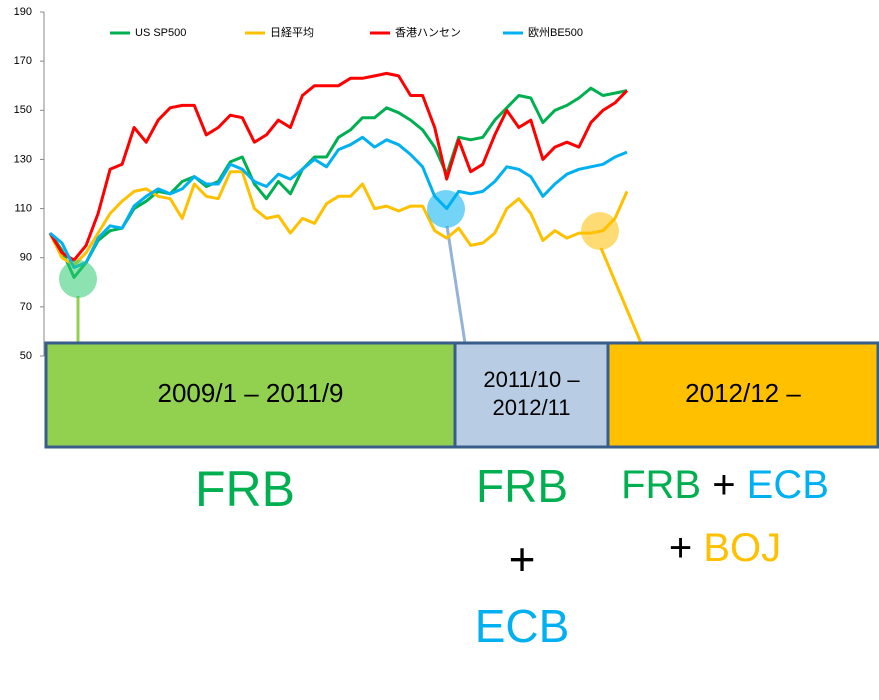  I want to click on bank-row: FRB + ECB, so click(725, 485).